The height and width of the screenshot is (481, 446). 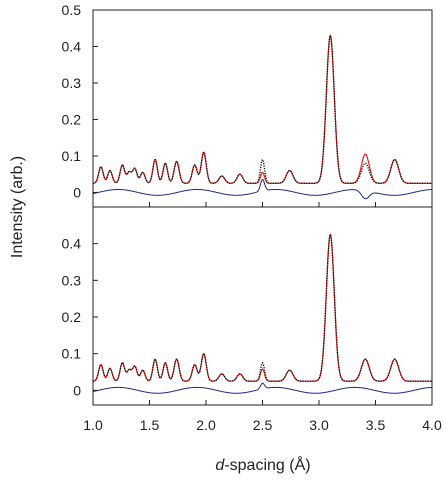 I want to click on x-tick-label: 2.5, so click(x=263, y=425).